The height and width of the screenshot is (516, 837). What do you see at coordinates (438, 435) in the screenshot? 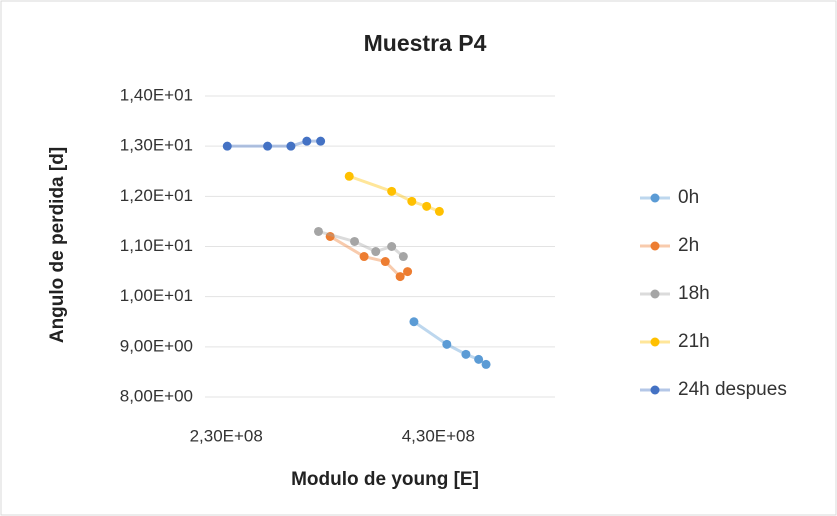
I see `x-tick-label: 4,30E+08` at bounding box center [438, 435].